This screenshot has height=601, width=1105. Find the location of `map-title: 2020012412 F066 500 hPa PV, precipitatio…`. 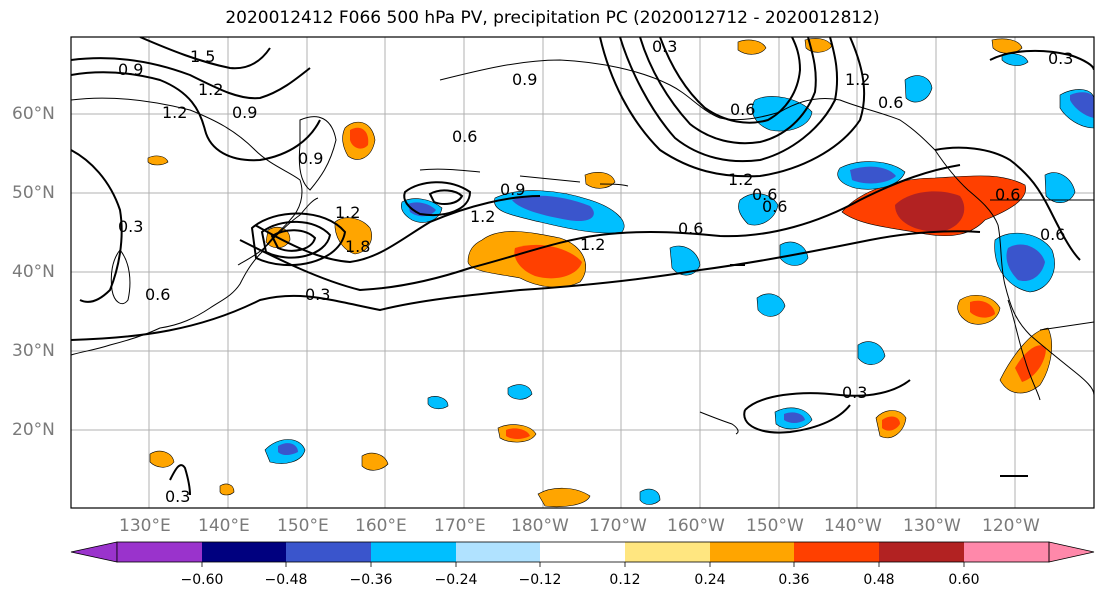

map-title: 2020012412 F066 500 hPa PV, precipitatio… is located at coordinates (552, 18).